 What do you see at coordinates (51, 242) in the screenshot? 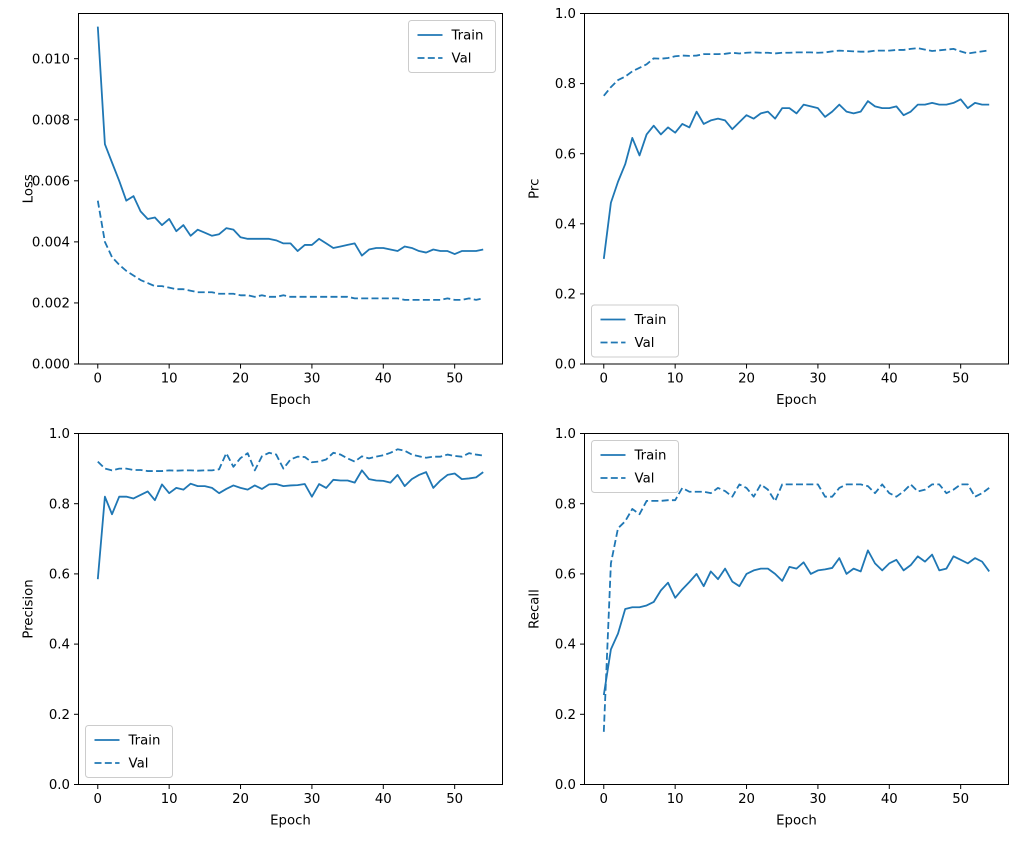
I see `y-tick-label: 0.004` at bounding box center [51, 242].